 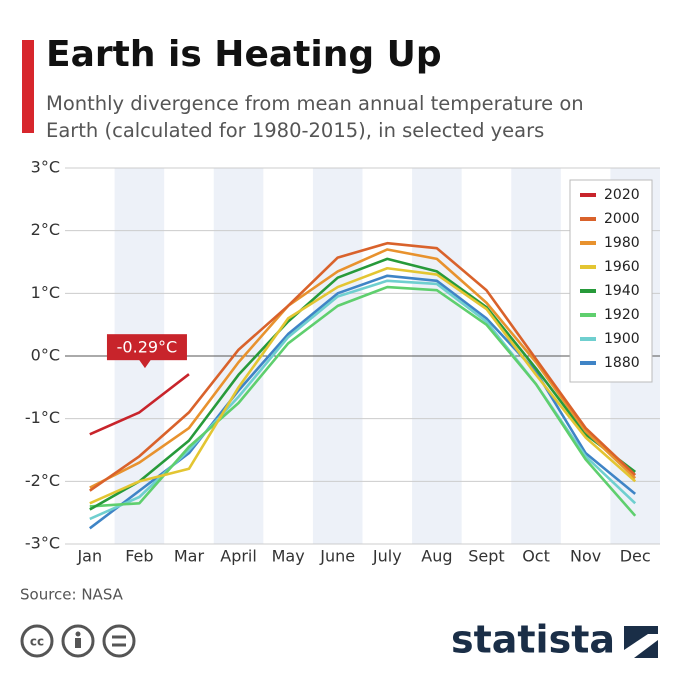 What do you see at coordinates (622, 219) in the screenshot?
I see `legend-label: 2000` at bounding box center [622, 219].